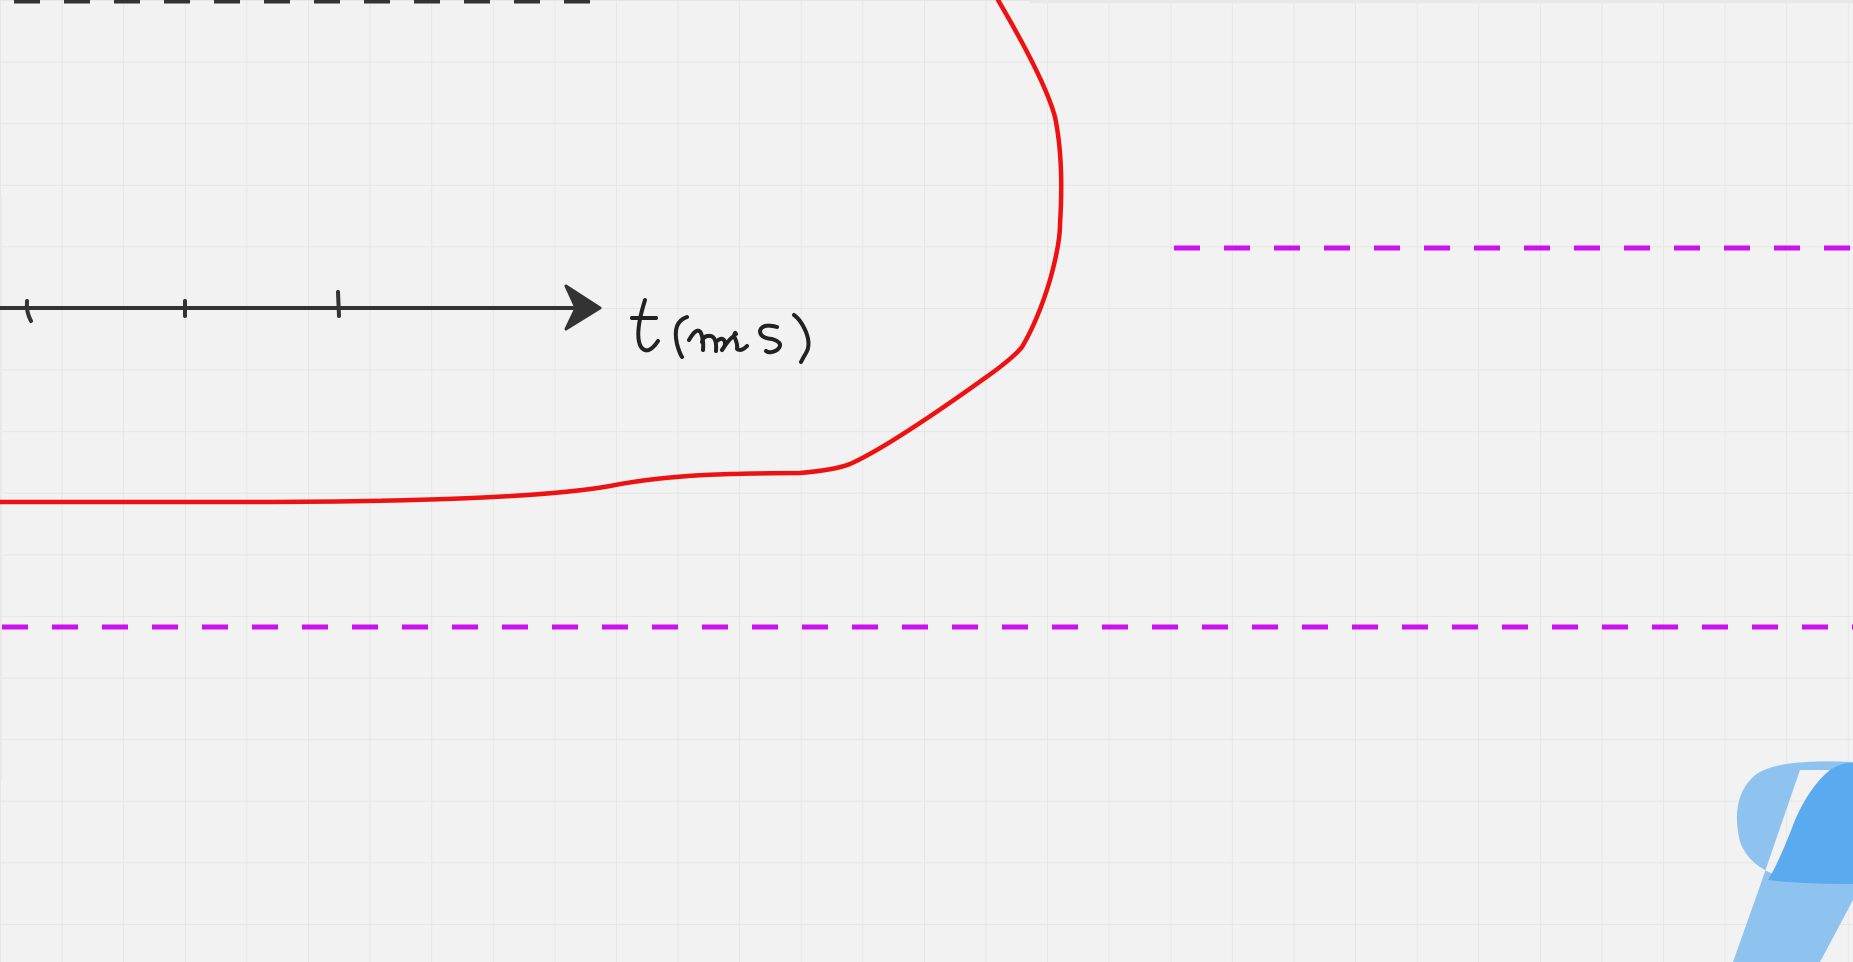 This screenshot has width=1853, height=962. What do you see at coordinates (1810, 823) in the screenshot?
I see `blue-blob-dark` at bounding box center [1810, 823].